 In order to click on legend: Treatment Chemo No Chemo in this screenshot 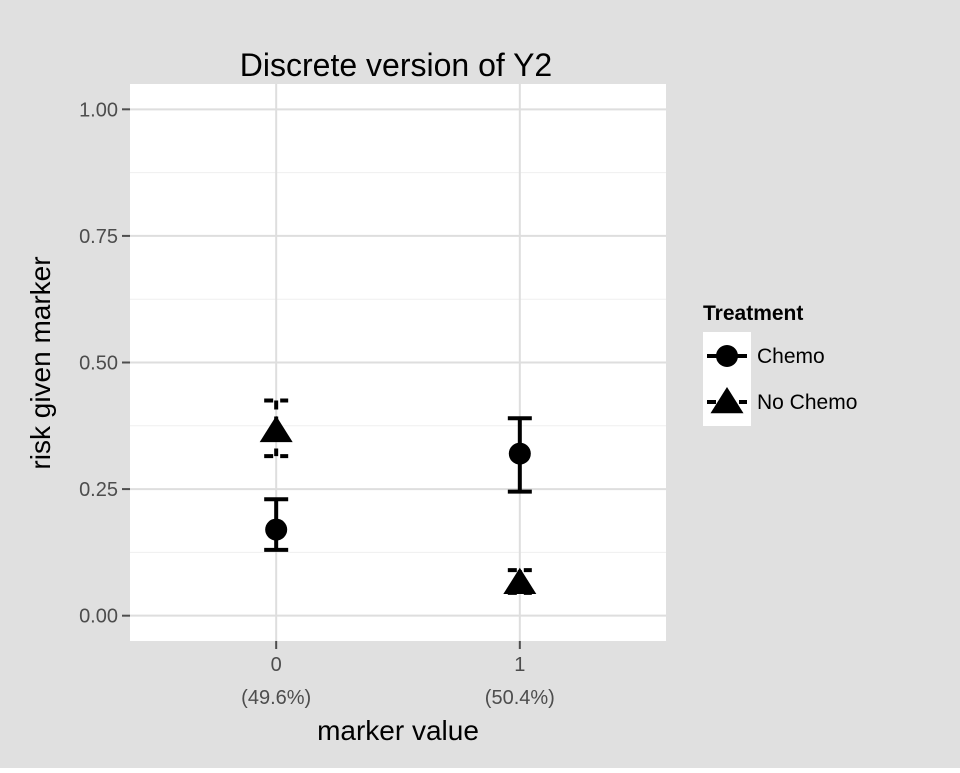, I will do `click(780, 364)`.